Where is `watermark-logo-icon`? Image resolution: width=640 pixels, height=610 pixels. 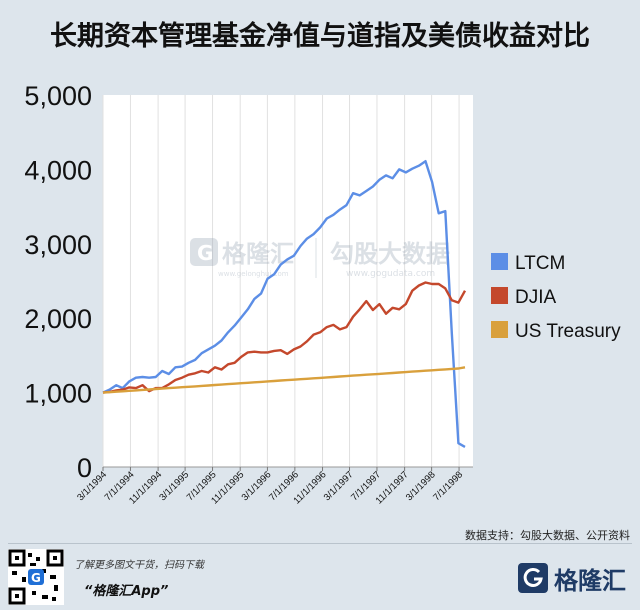
watermark-logo-icon is located at coordinates (204, 252).